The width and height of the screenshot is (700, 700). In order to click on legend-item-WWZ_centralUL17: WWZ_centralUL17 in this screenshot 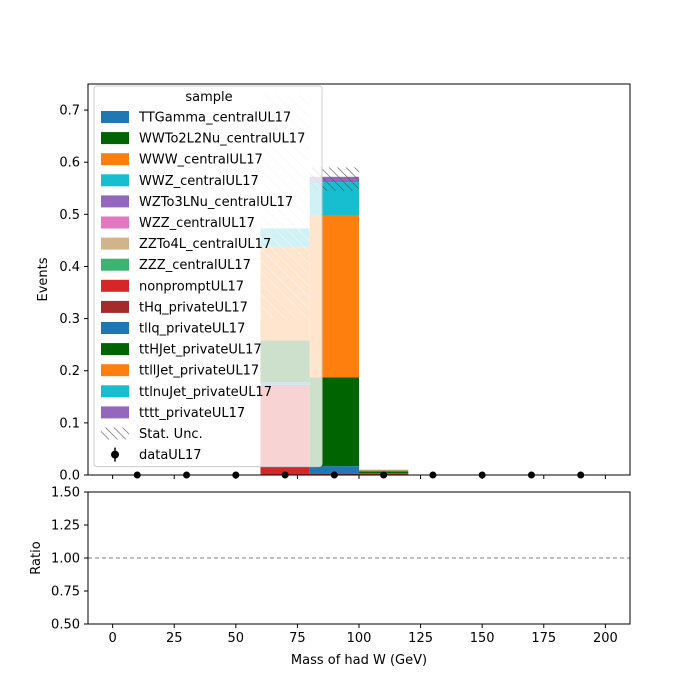, I will do `click(180, 181)`.